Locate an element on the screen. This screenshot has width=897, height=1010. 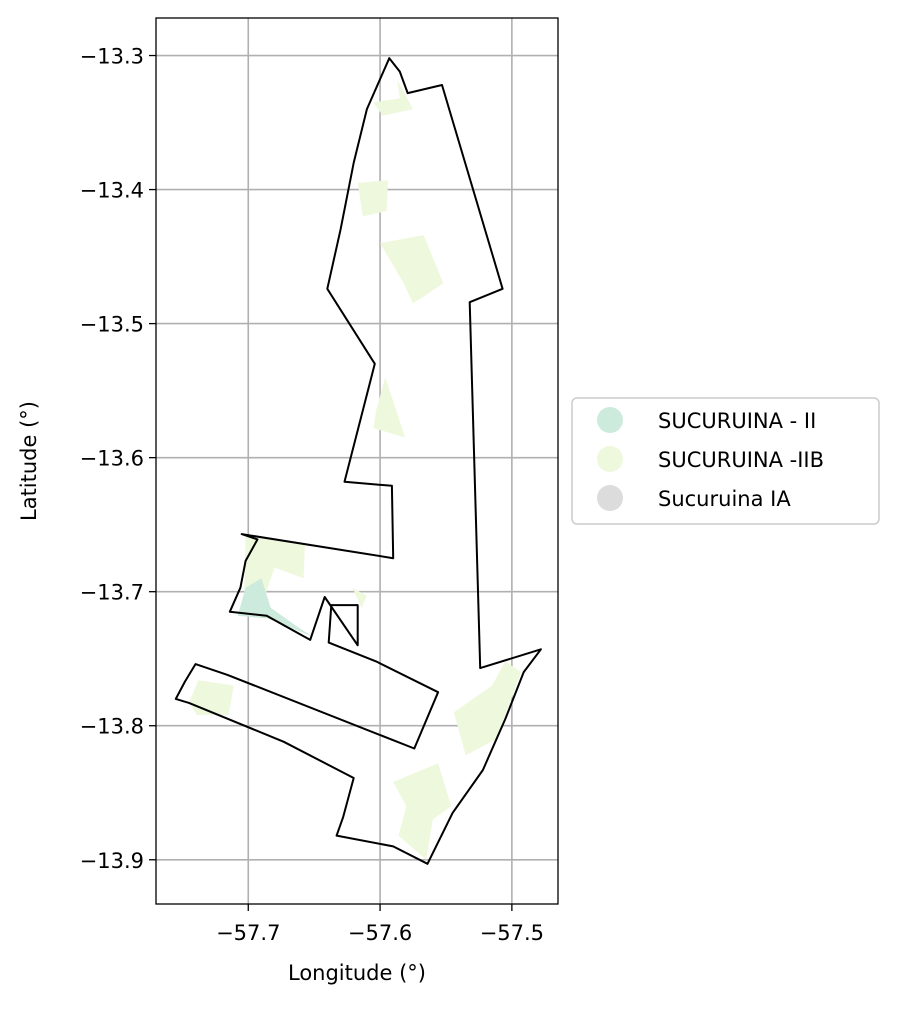
legend-label: SUCURUINA -IIB is located at coordinates (741, 460).